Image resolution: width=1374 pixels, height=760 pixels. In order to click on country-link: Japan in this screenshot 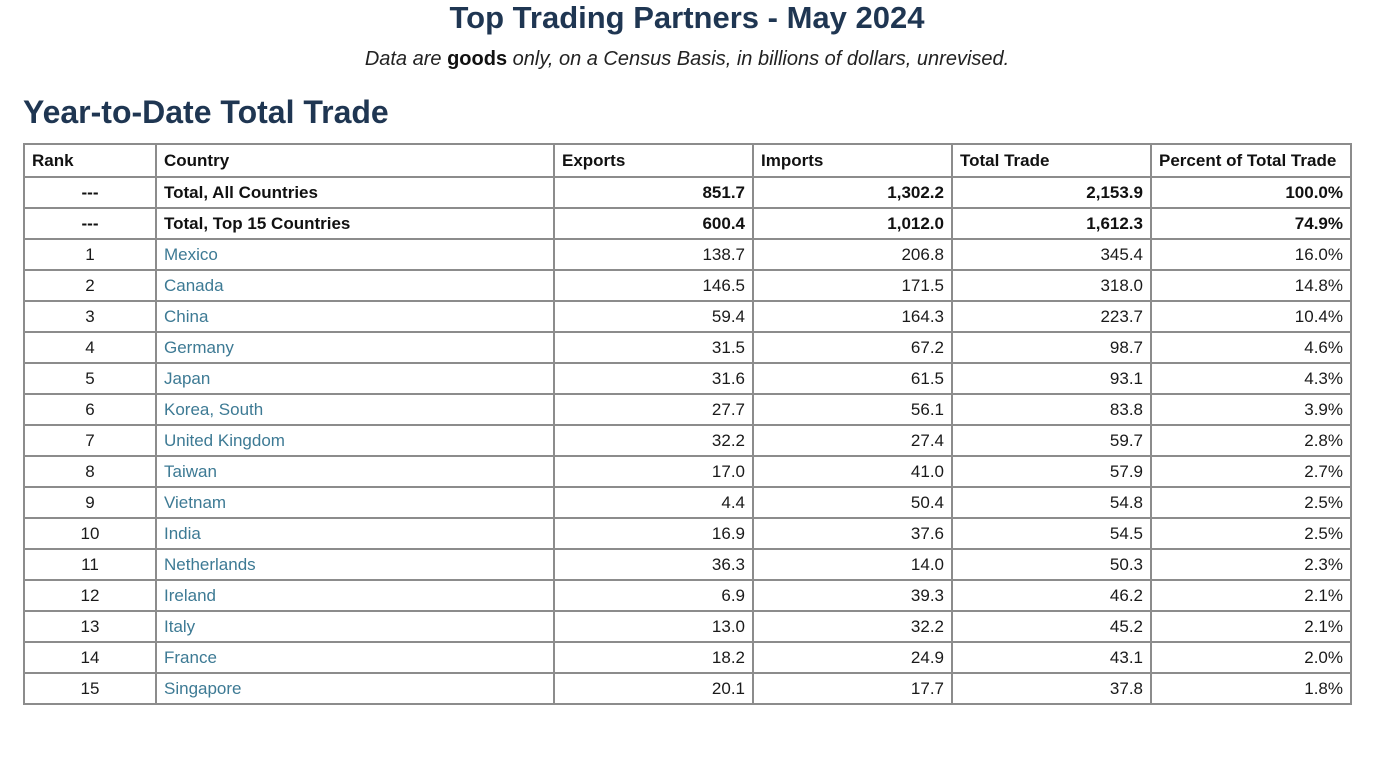, I will do `click(187, 378)`.